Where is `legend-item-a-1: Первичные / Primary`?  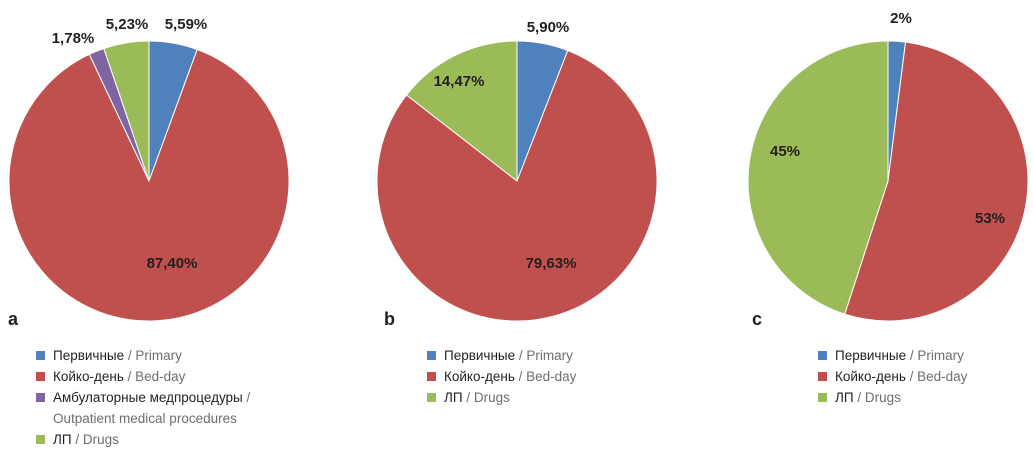
legend-item-a-1: Первичные / Primary is located at coordinates (156, 355).